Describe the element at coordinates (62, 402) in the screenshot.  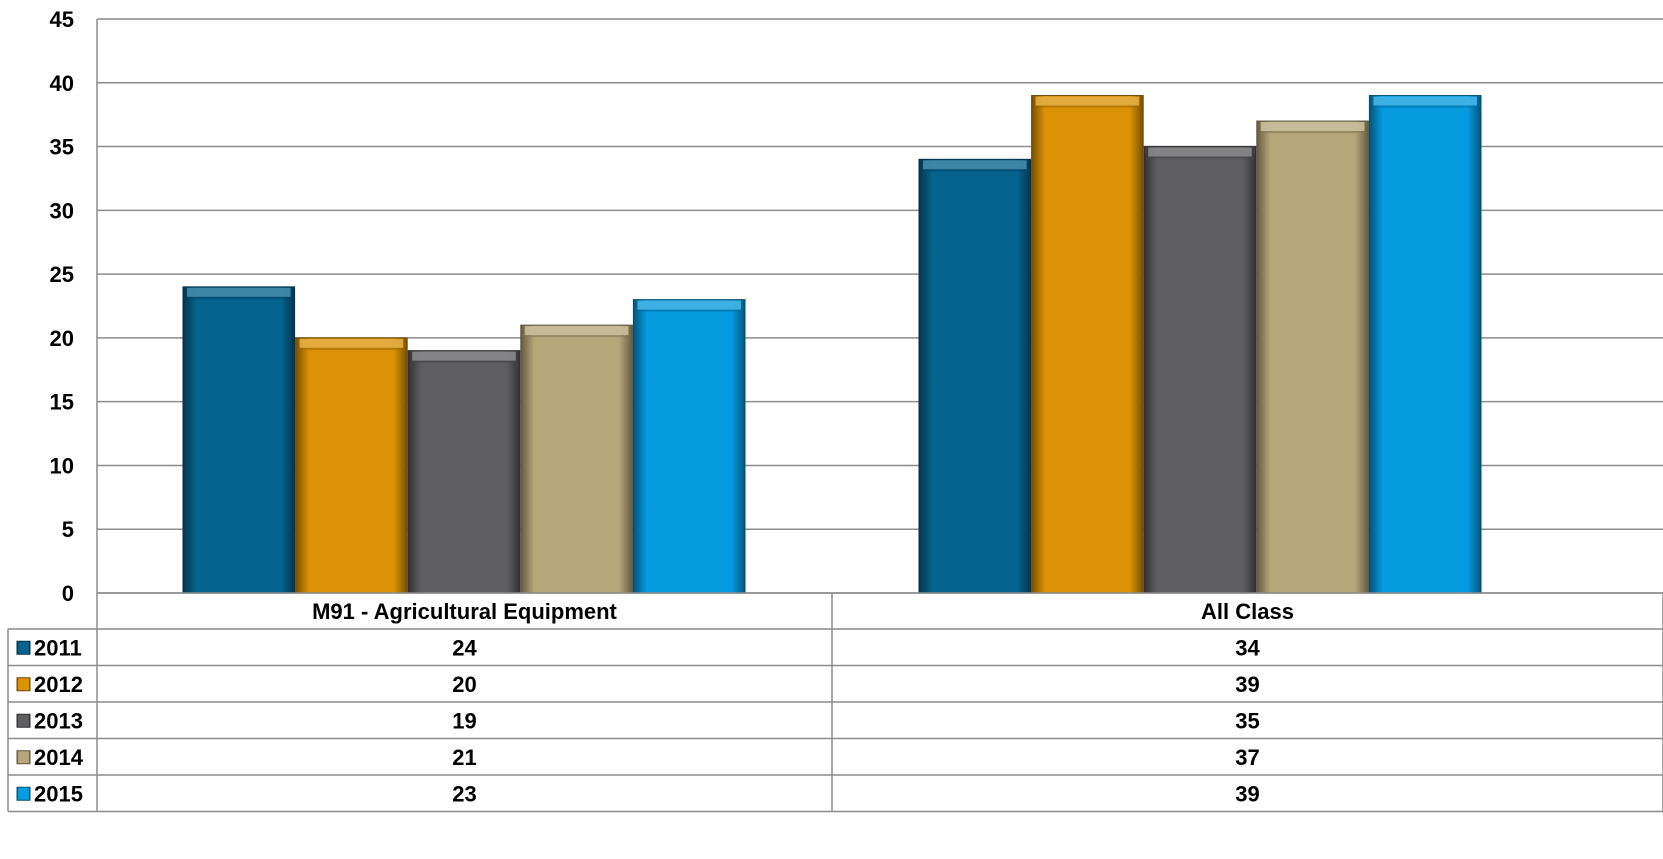
I see `y-tick-label: 15` at that location.